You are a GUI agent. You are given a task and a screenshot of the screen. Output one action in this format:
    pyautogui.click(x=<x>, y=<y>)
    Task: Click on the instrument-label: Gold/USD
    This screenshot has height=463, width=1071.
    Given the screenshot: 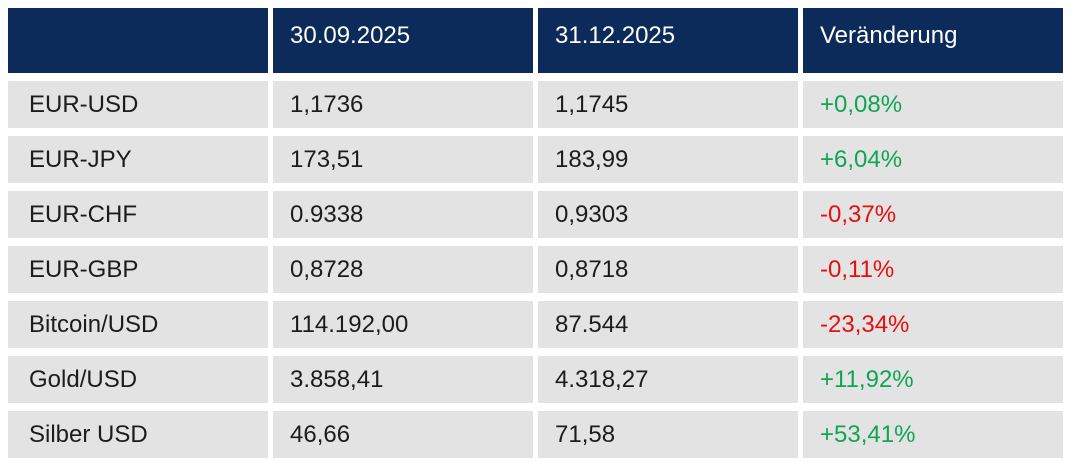 What is the action you would take?
    pyautogui.click(x=138, y=379)
    